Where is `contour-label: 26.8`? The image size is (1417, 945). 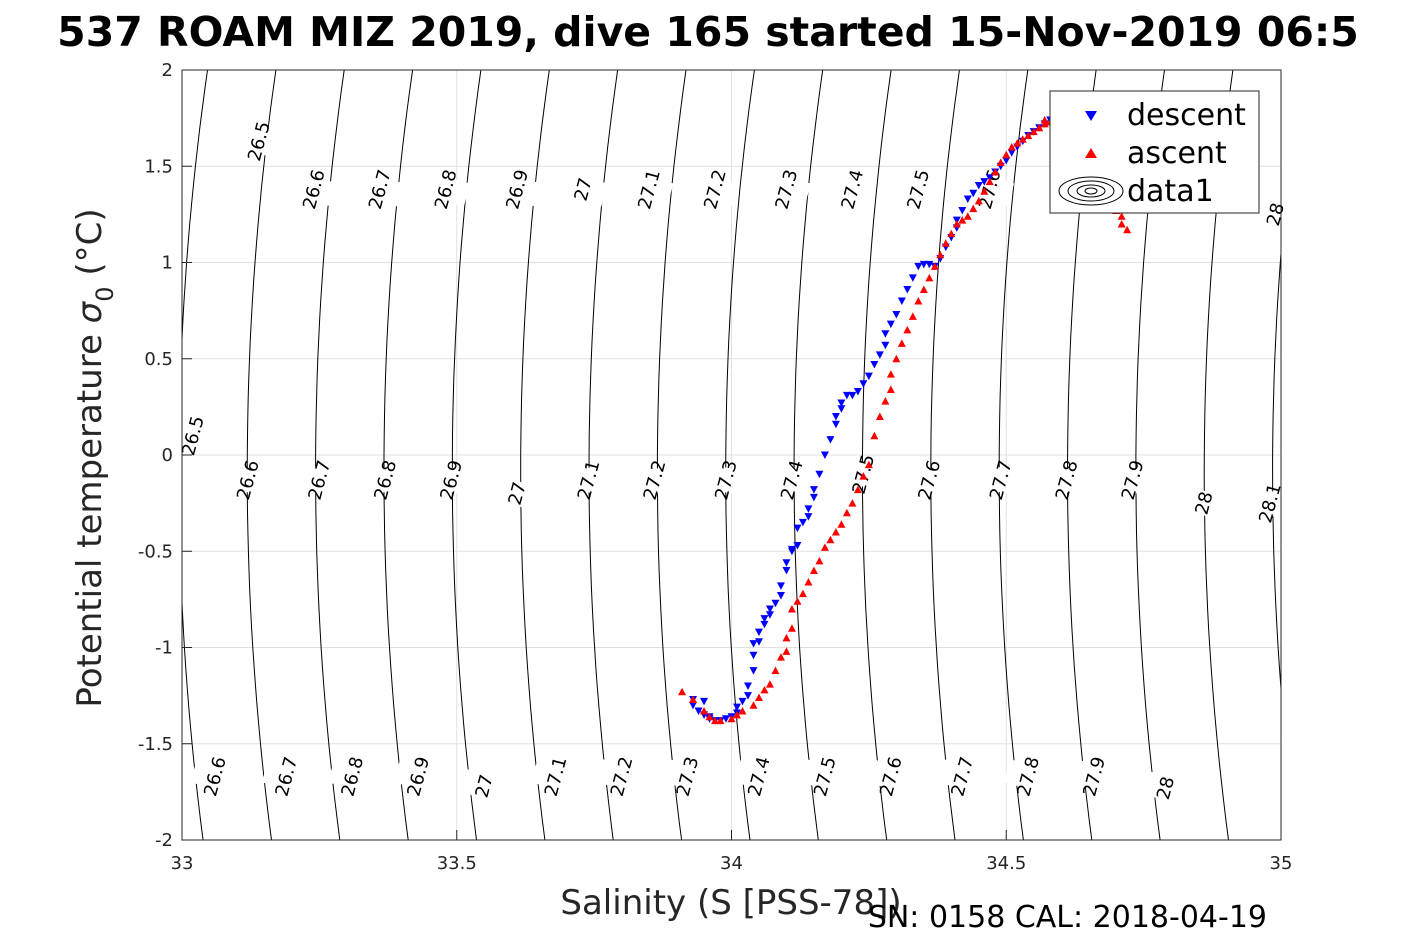 contour-label: 26.8 is located at coordinates (352, 777).